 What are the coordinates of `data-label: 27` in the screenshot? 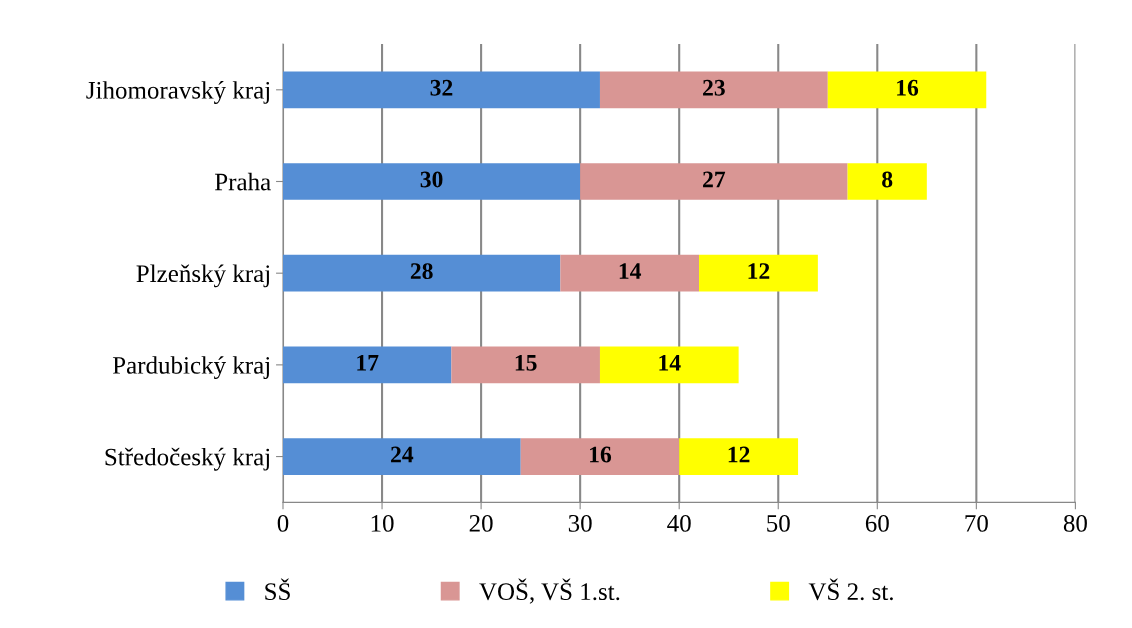 It's located at (714, 179).